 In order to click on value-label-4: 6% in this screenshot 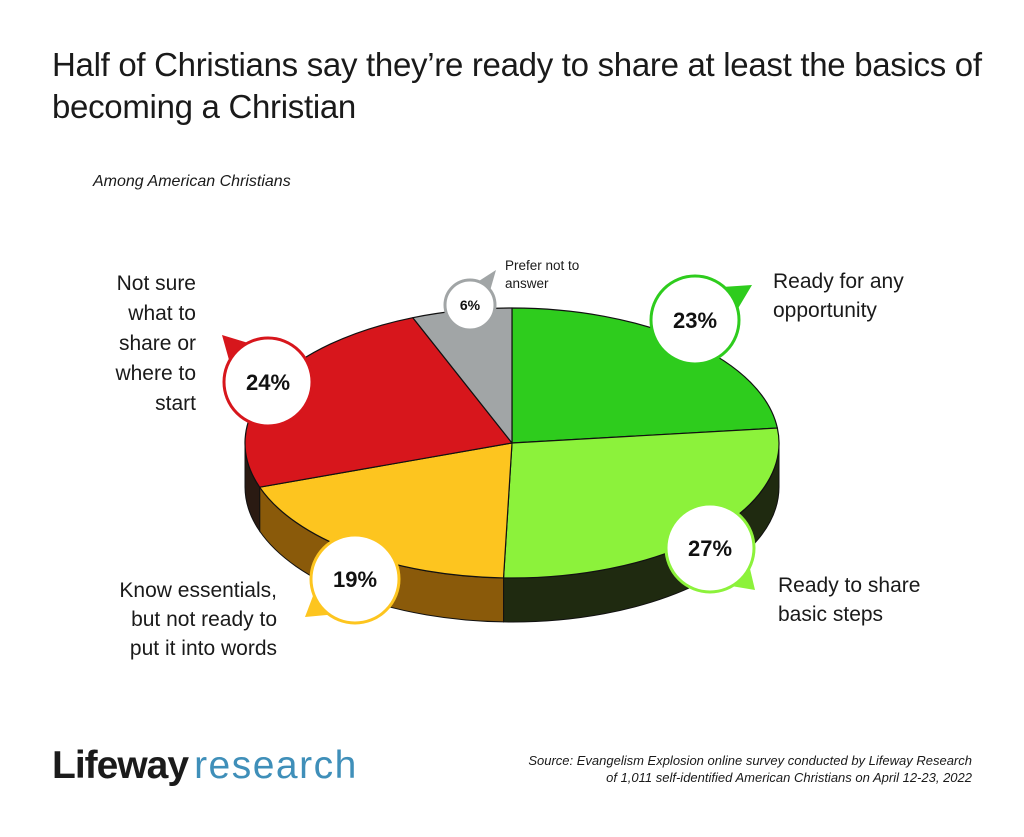, I will do `click(470, 305)`.